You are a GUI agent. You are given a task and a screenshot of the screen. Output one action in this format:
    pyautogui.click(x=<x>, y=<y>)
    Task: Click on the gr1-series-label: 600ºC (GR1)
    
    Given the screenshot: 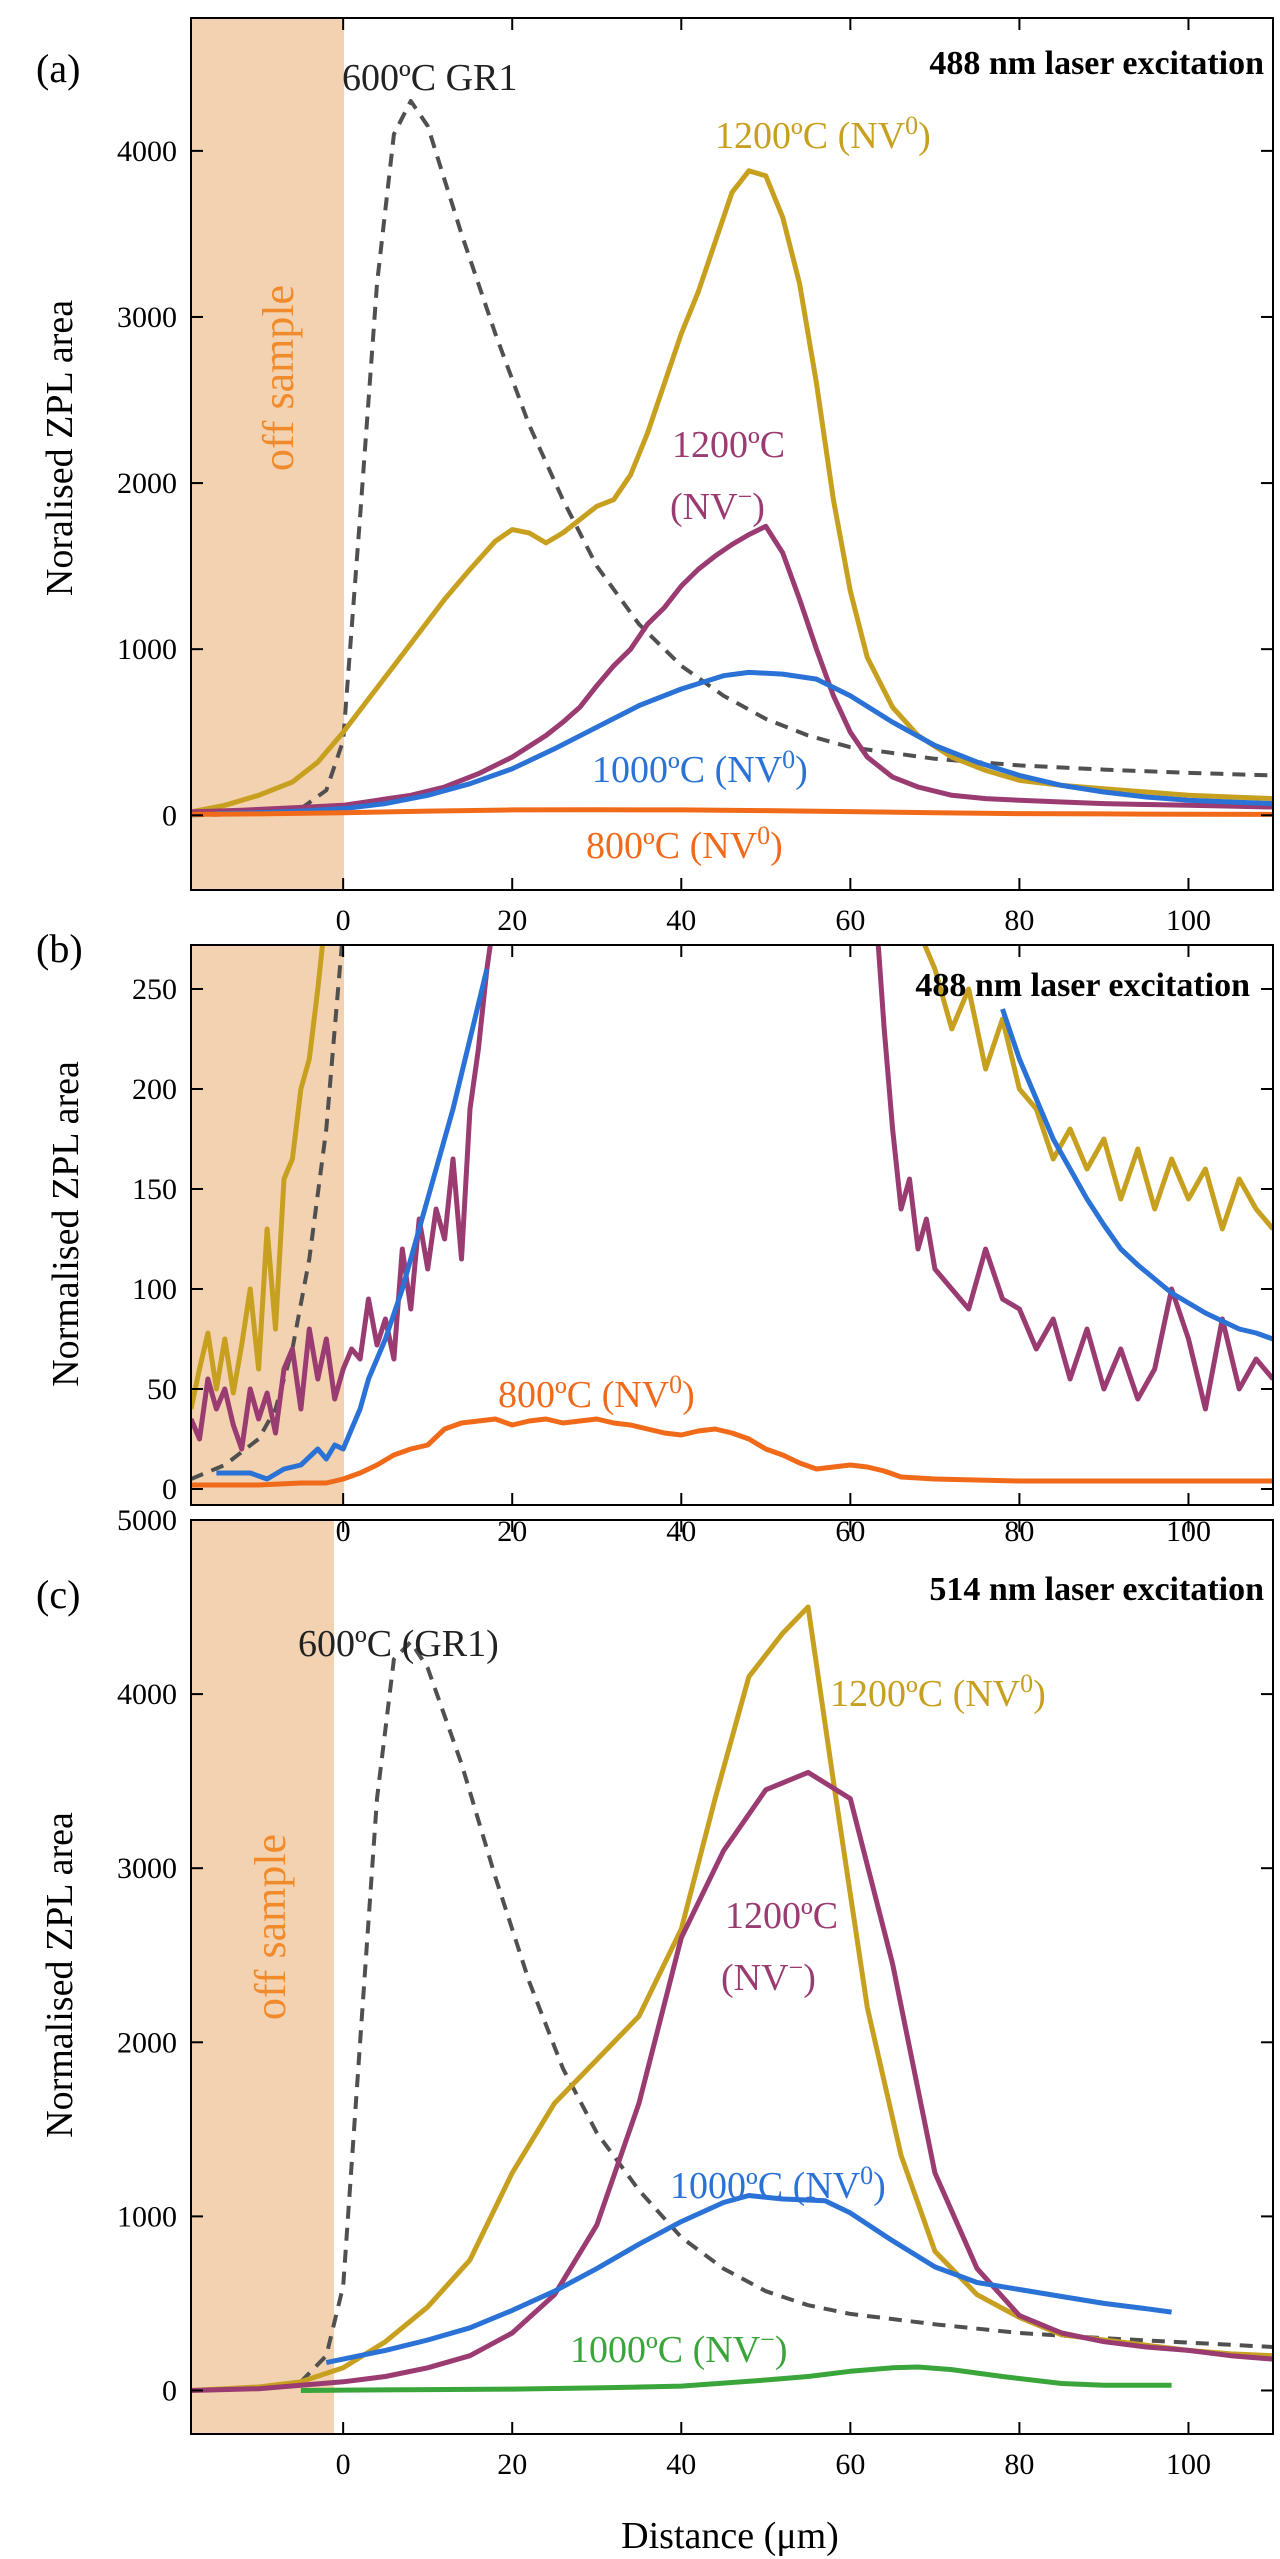 What is the action you would take?
    pyautogui.click(x=398, y=1644)
    